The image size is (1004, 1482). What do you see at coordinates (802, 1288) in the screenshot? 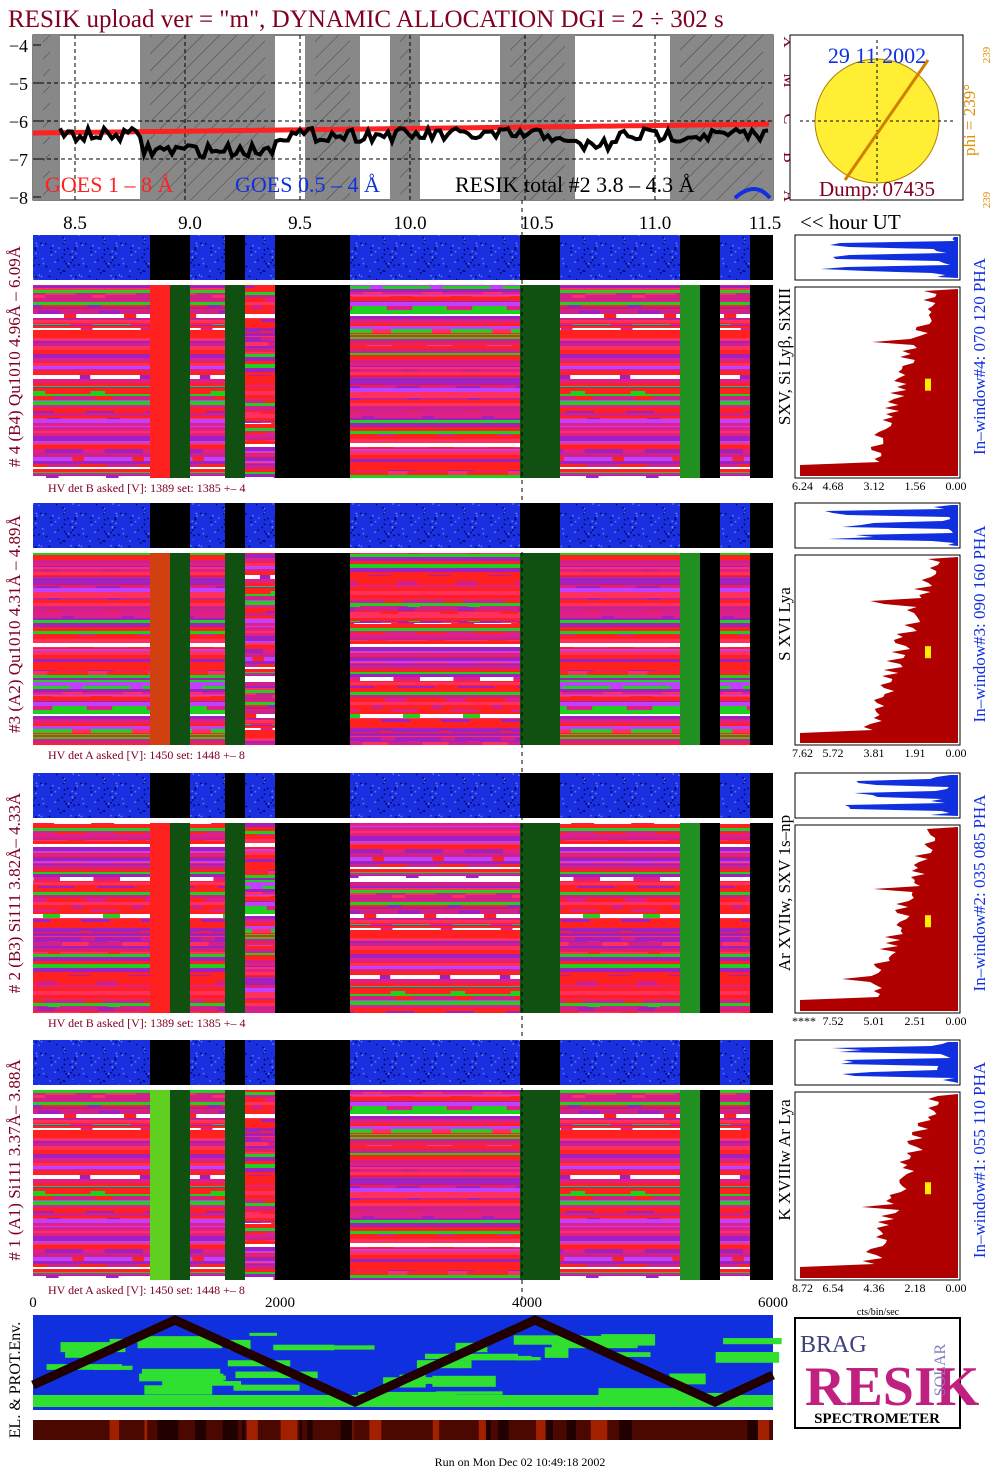
I see `hist-tick-label: 8.72` at bounding box center [802, 1288].